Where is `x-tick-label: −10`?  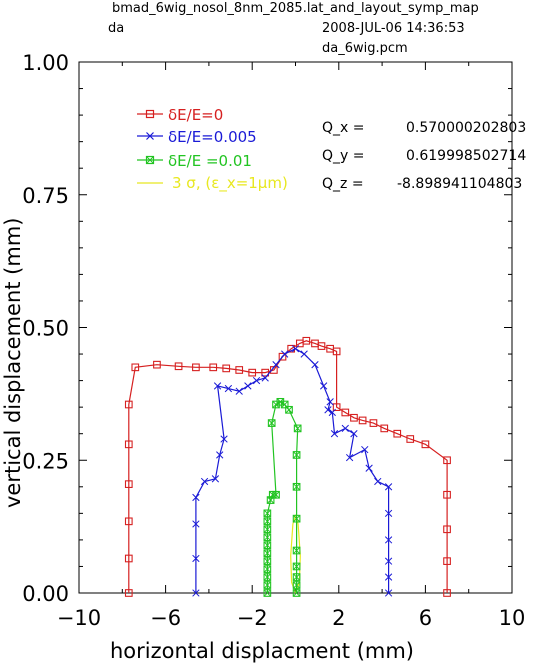
x-tick-label: −10 is located at coordinates (79, 618).